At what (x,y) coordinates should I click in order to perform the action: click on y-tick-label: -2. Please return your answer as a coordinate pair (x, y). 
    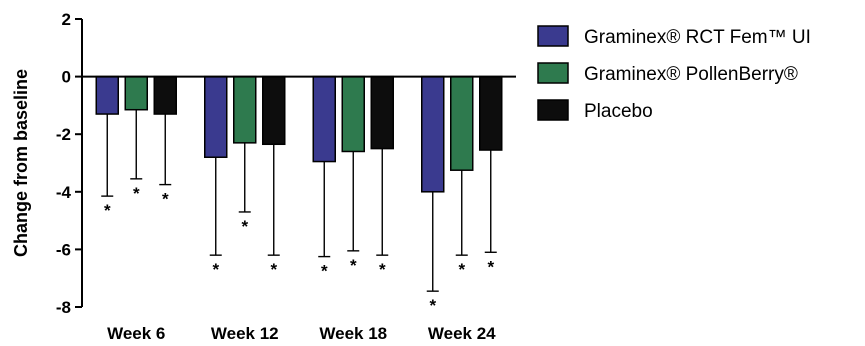
    Looking at the image, I should click on (63, 134).